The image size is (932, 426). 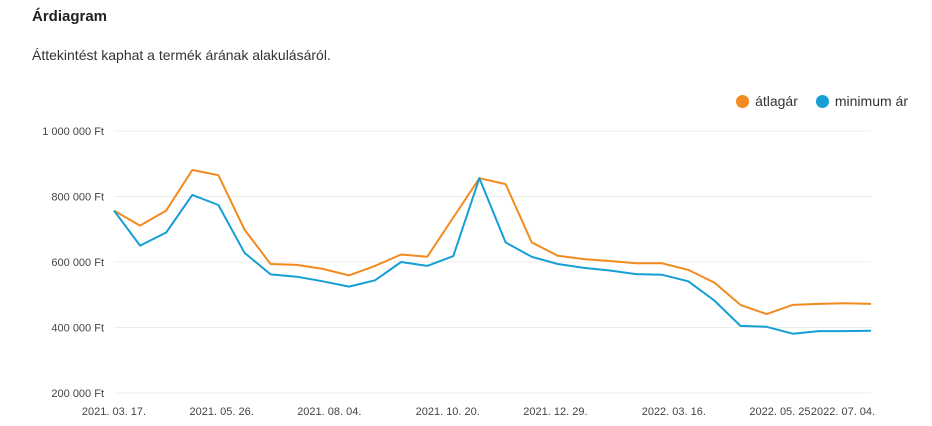 What do you see at coordinates (70, 16) in the screenshot?
I see `page-title: Árdiagram` at bounding box center [70, 16].